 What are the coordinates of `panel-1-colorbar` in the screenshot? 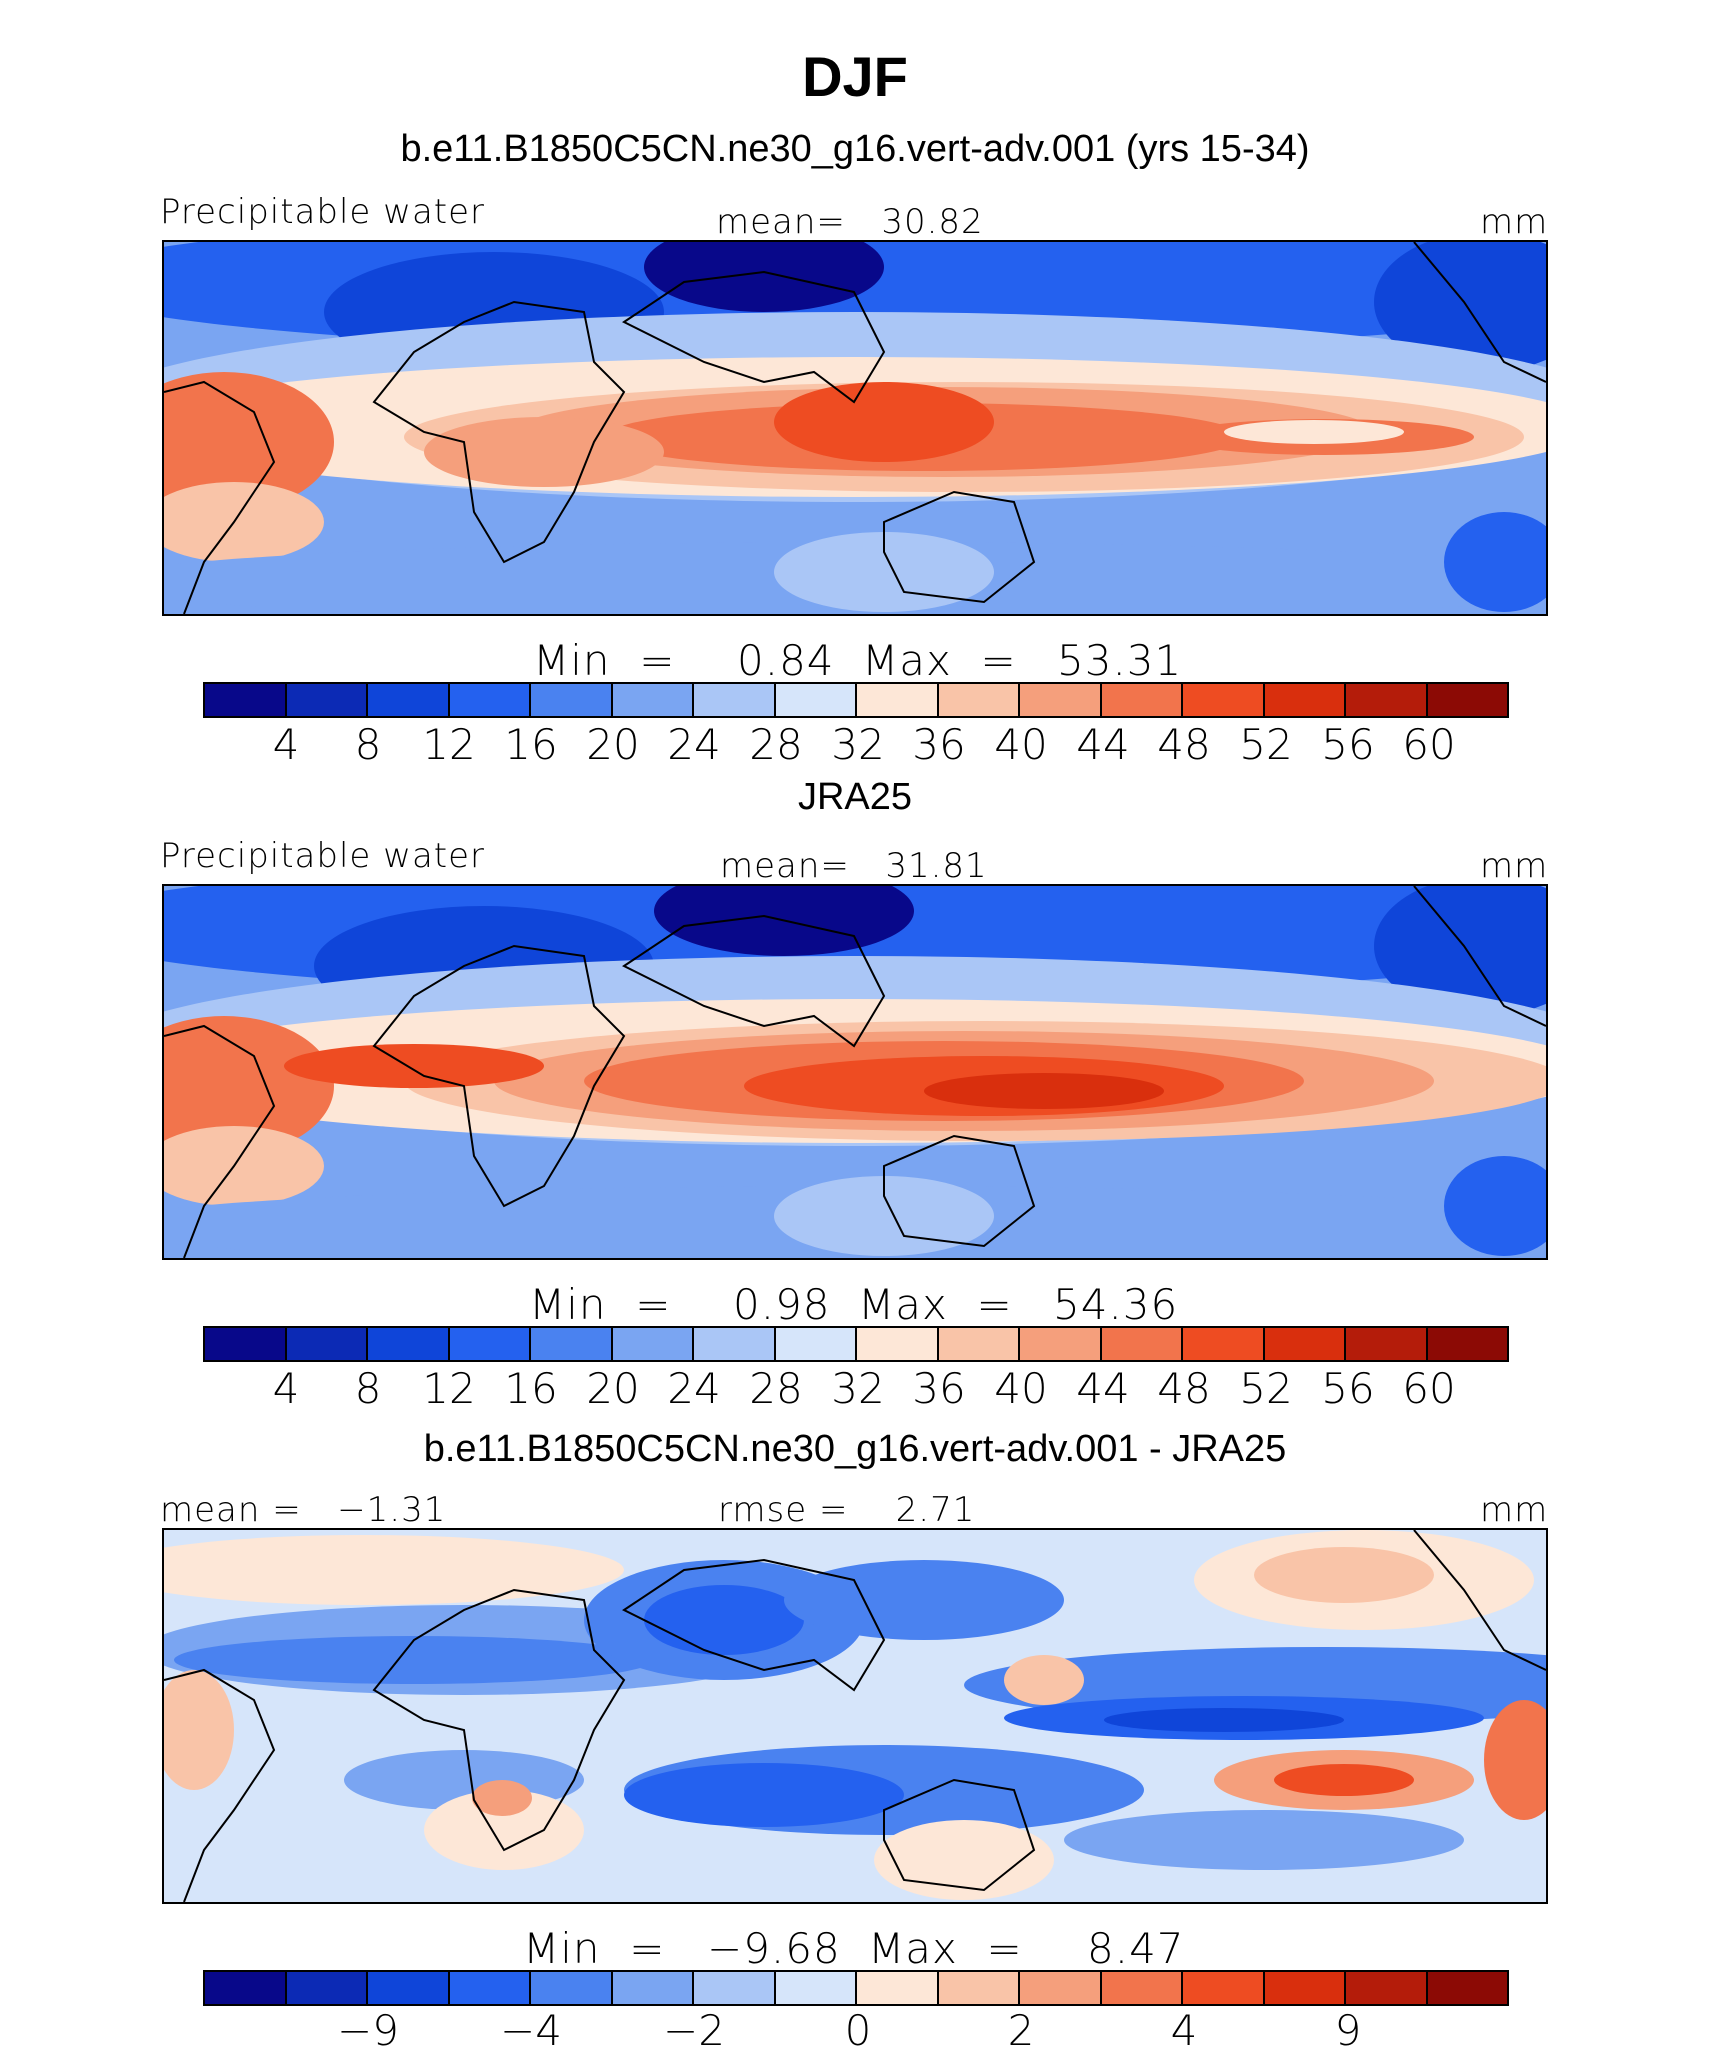 It's located at (856, 700).